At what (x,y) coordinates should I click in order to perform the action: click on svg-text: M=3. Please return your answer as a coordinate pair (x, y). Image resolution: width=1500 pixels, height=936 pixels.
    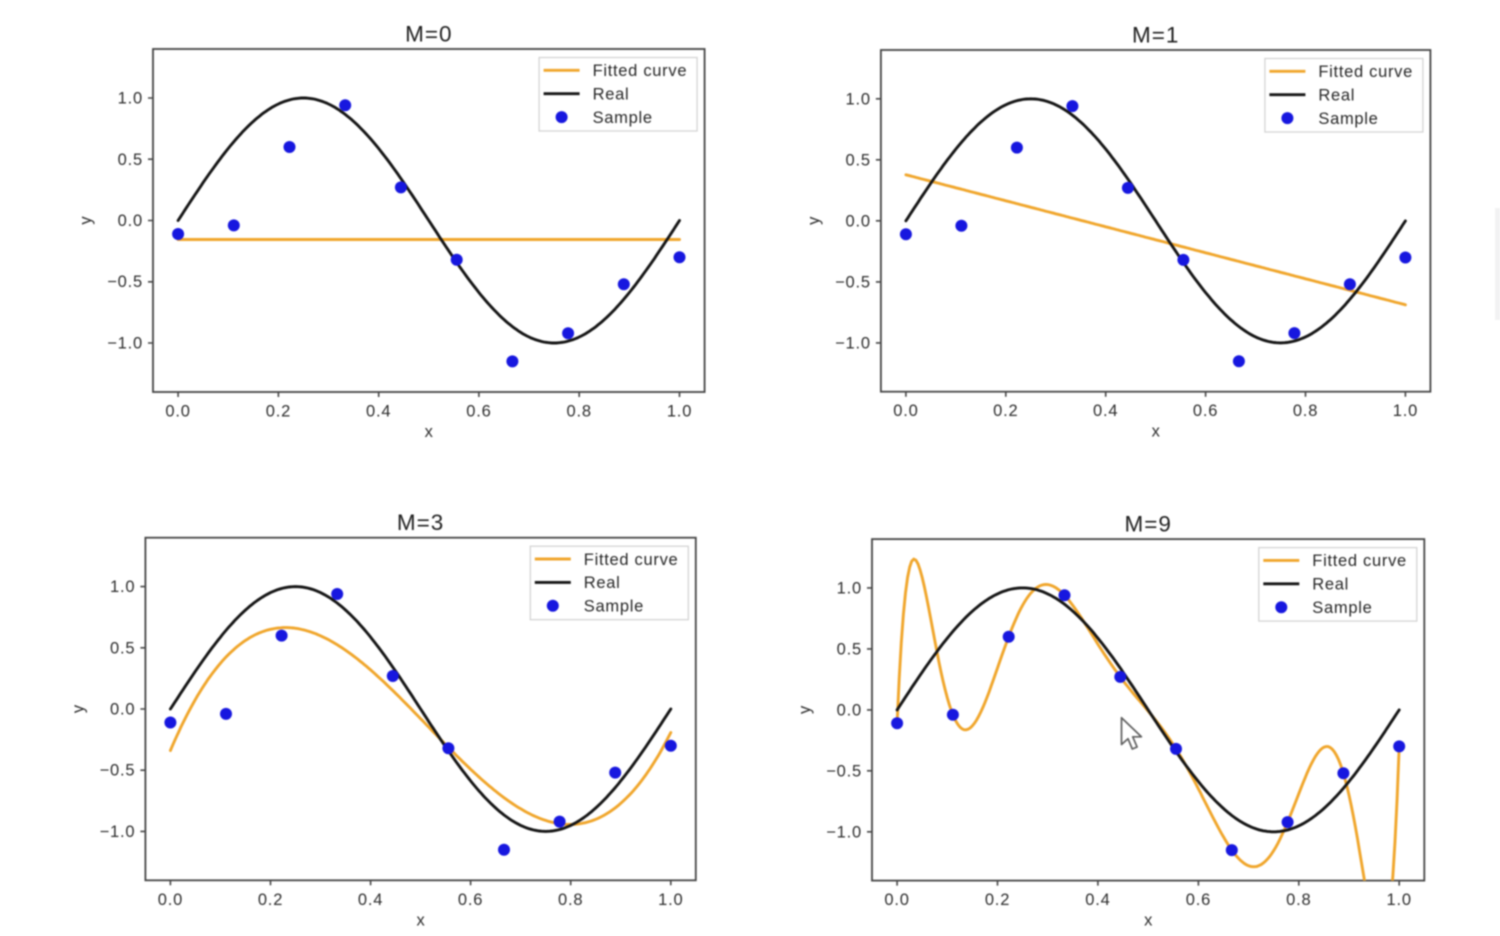
    Looking at the image, I should click on (420, 522).